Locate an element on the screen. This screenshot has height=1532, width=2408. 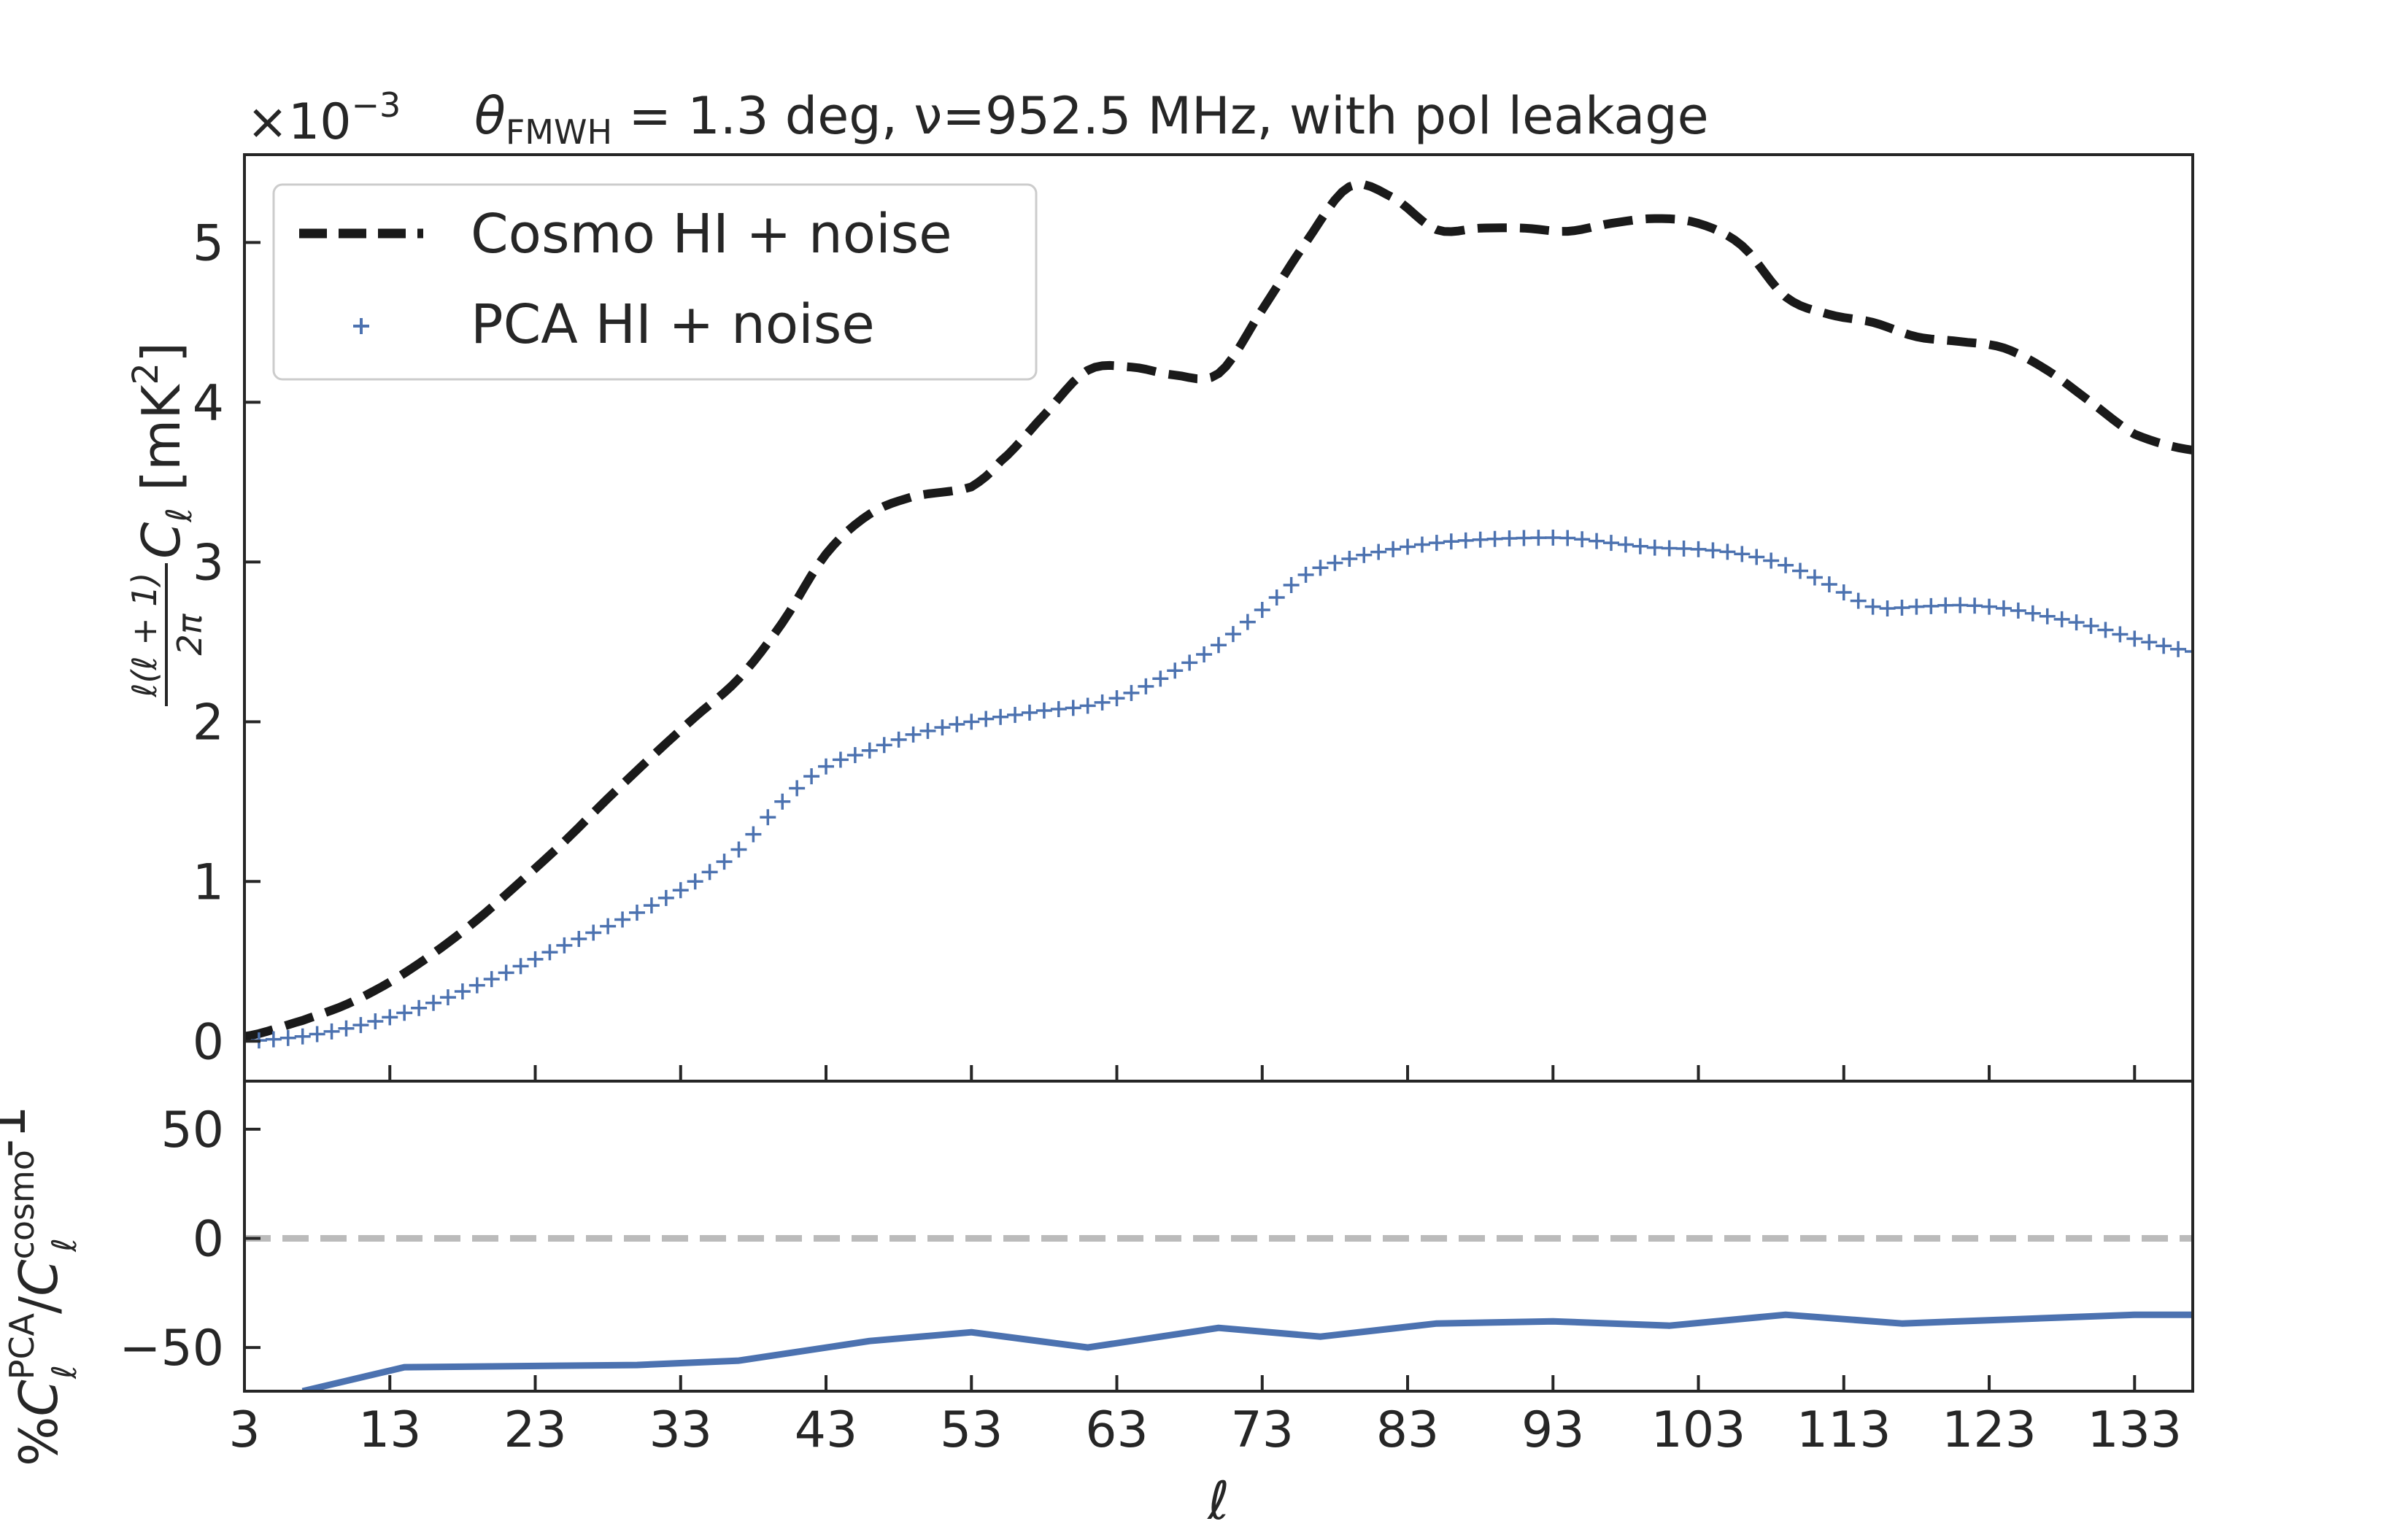
ratio-y-tick-label: −50 is located at coordinates (171, 1348).